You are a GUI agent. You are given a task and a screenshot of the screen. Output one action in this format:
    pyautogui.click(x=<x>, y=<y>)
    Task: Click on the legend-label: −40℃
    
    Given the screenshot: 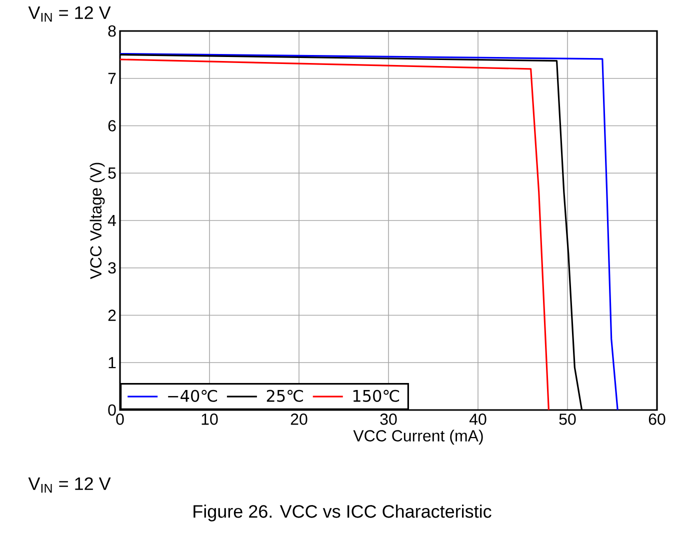 What is the action you would take?
    pyautogui.click(x=193, y=396)
    